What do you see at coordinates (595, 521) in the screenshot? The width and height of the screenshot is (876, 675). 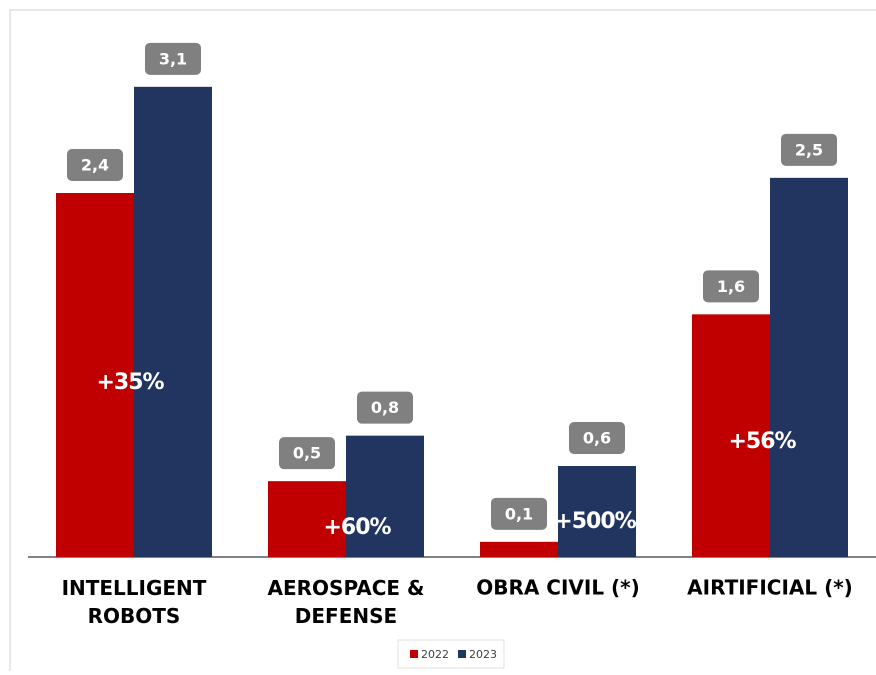 I see `annotation: +500%` at bounding box center [595, 521].